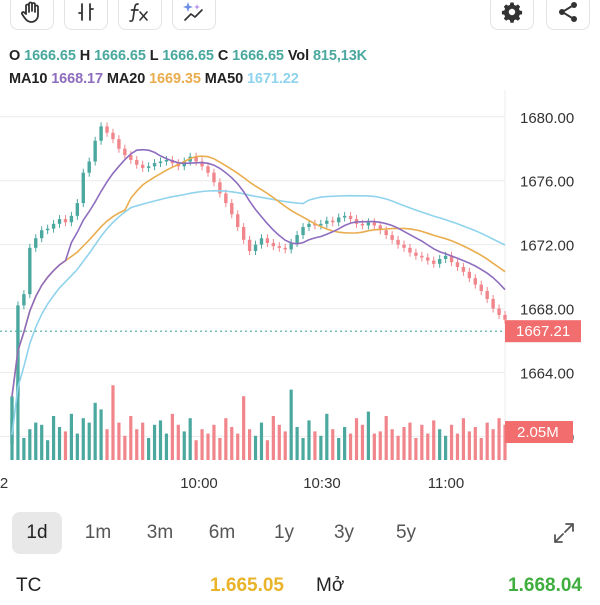 The image size is (600, 605). What do you see at coordinates (406, 532) in the screenshot?
I see `range-5y: 5y` at bounding box center [406, 532].